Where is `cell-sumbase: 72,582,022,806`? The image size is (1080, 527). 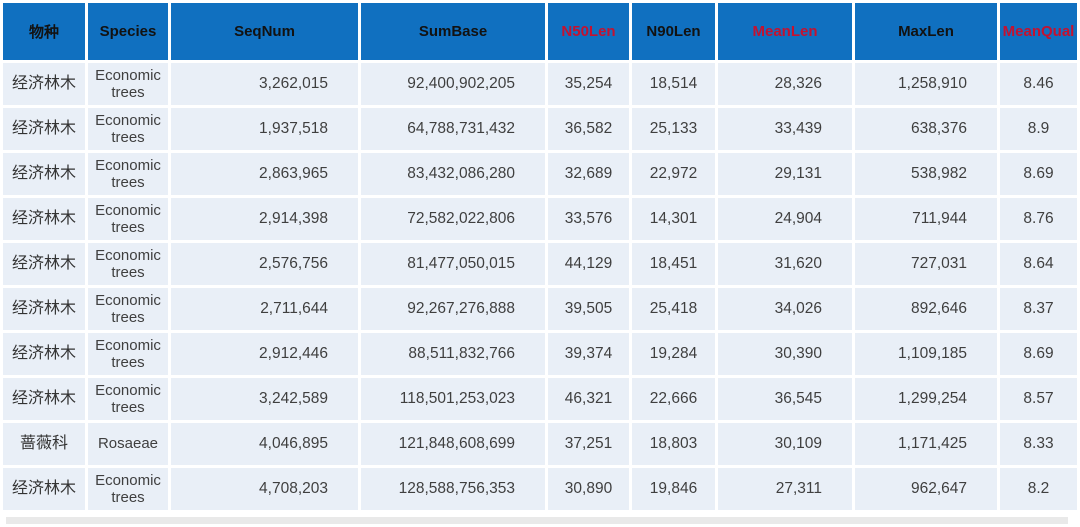 cell-sumbase: 72,582,022,806 is located at coordinates (453, 219).